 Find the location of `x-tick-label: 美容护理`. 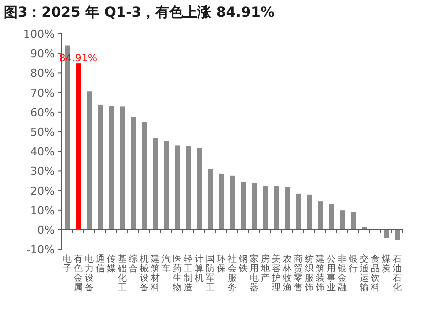

x-tick-label: 美容护理 is located at coordinates (276, 274).